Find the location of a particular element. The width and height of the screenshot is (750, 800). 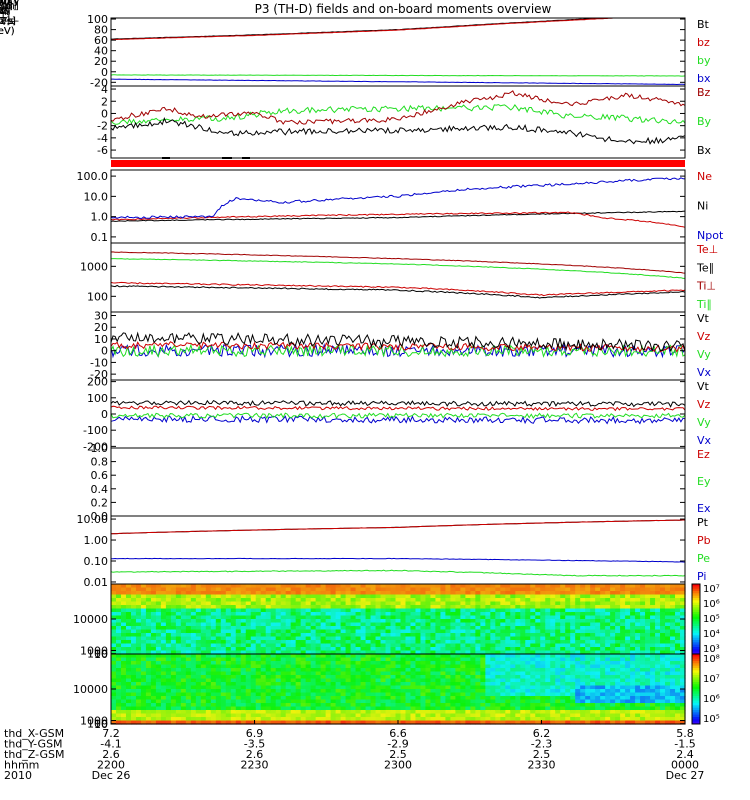

y-axis-label-line: [eV] is located at coordinates (5, 11).